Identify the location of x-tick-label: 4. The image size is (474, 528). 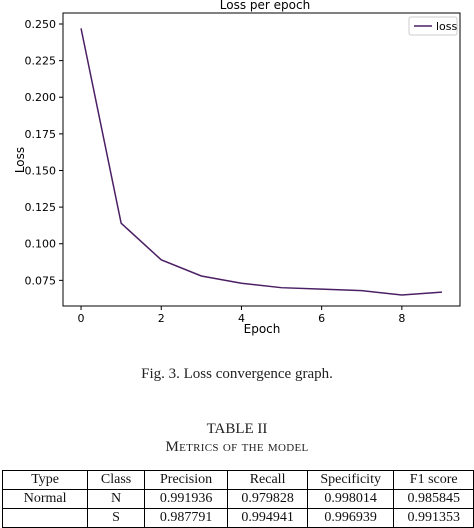
(241, 318).